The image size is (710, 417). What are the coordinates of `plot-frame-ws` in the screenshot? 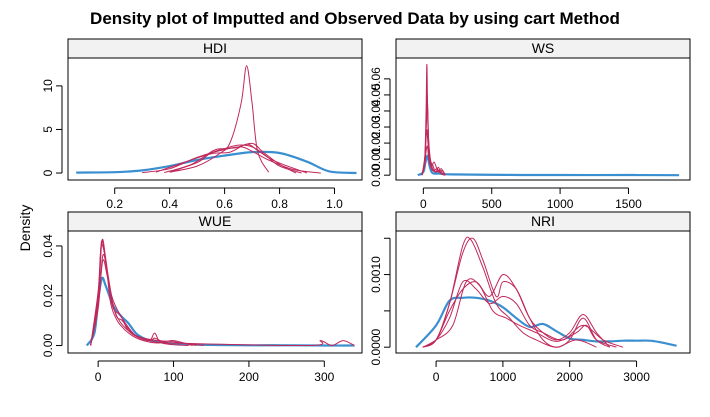 It's located at (543, 119).